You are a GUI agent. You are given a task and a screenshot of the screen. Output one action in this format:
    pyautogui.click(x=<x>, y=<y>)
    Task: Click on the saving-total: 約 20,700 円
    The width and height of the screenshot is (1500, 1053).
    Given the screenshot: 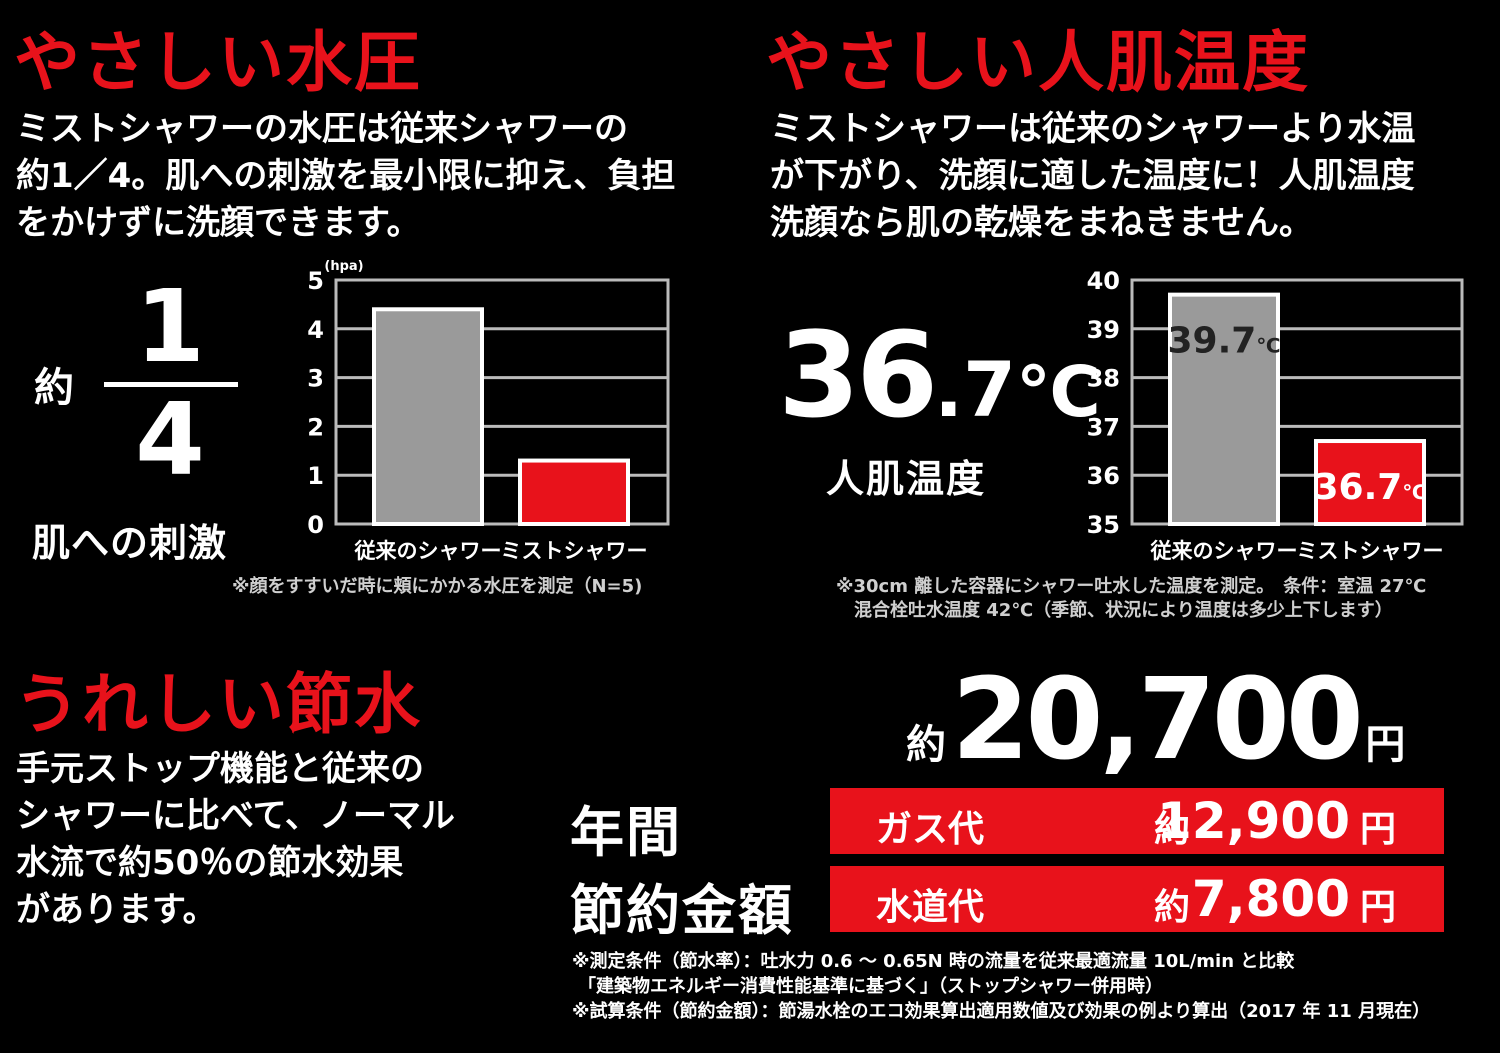 What is the action you would take?
    pyautogui.click(x=1155, y=736)
    